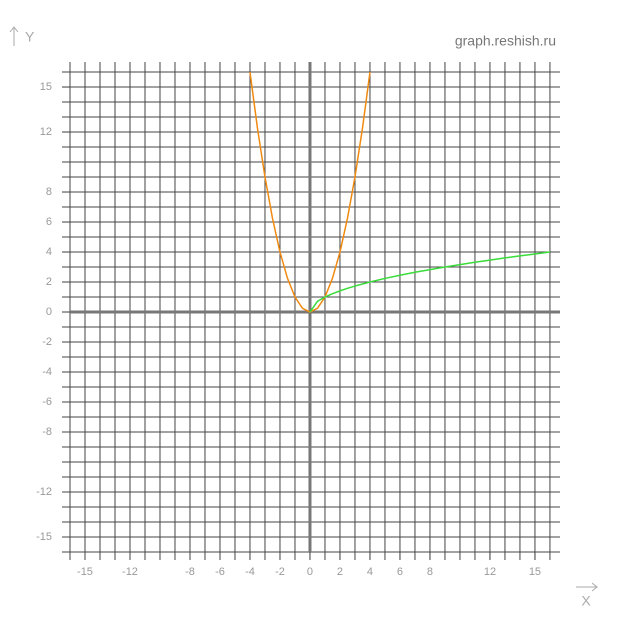 This screenshot has width=620, height=620. Describe the element at coordinates (535, 572) in the screenshot. I see `x-tick-label: 15` at that location.